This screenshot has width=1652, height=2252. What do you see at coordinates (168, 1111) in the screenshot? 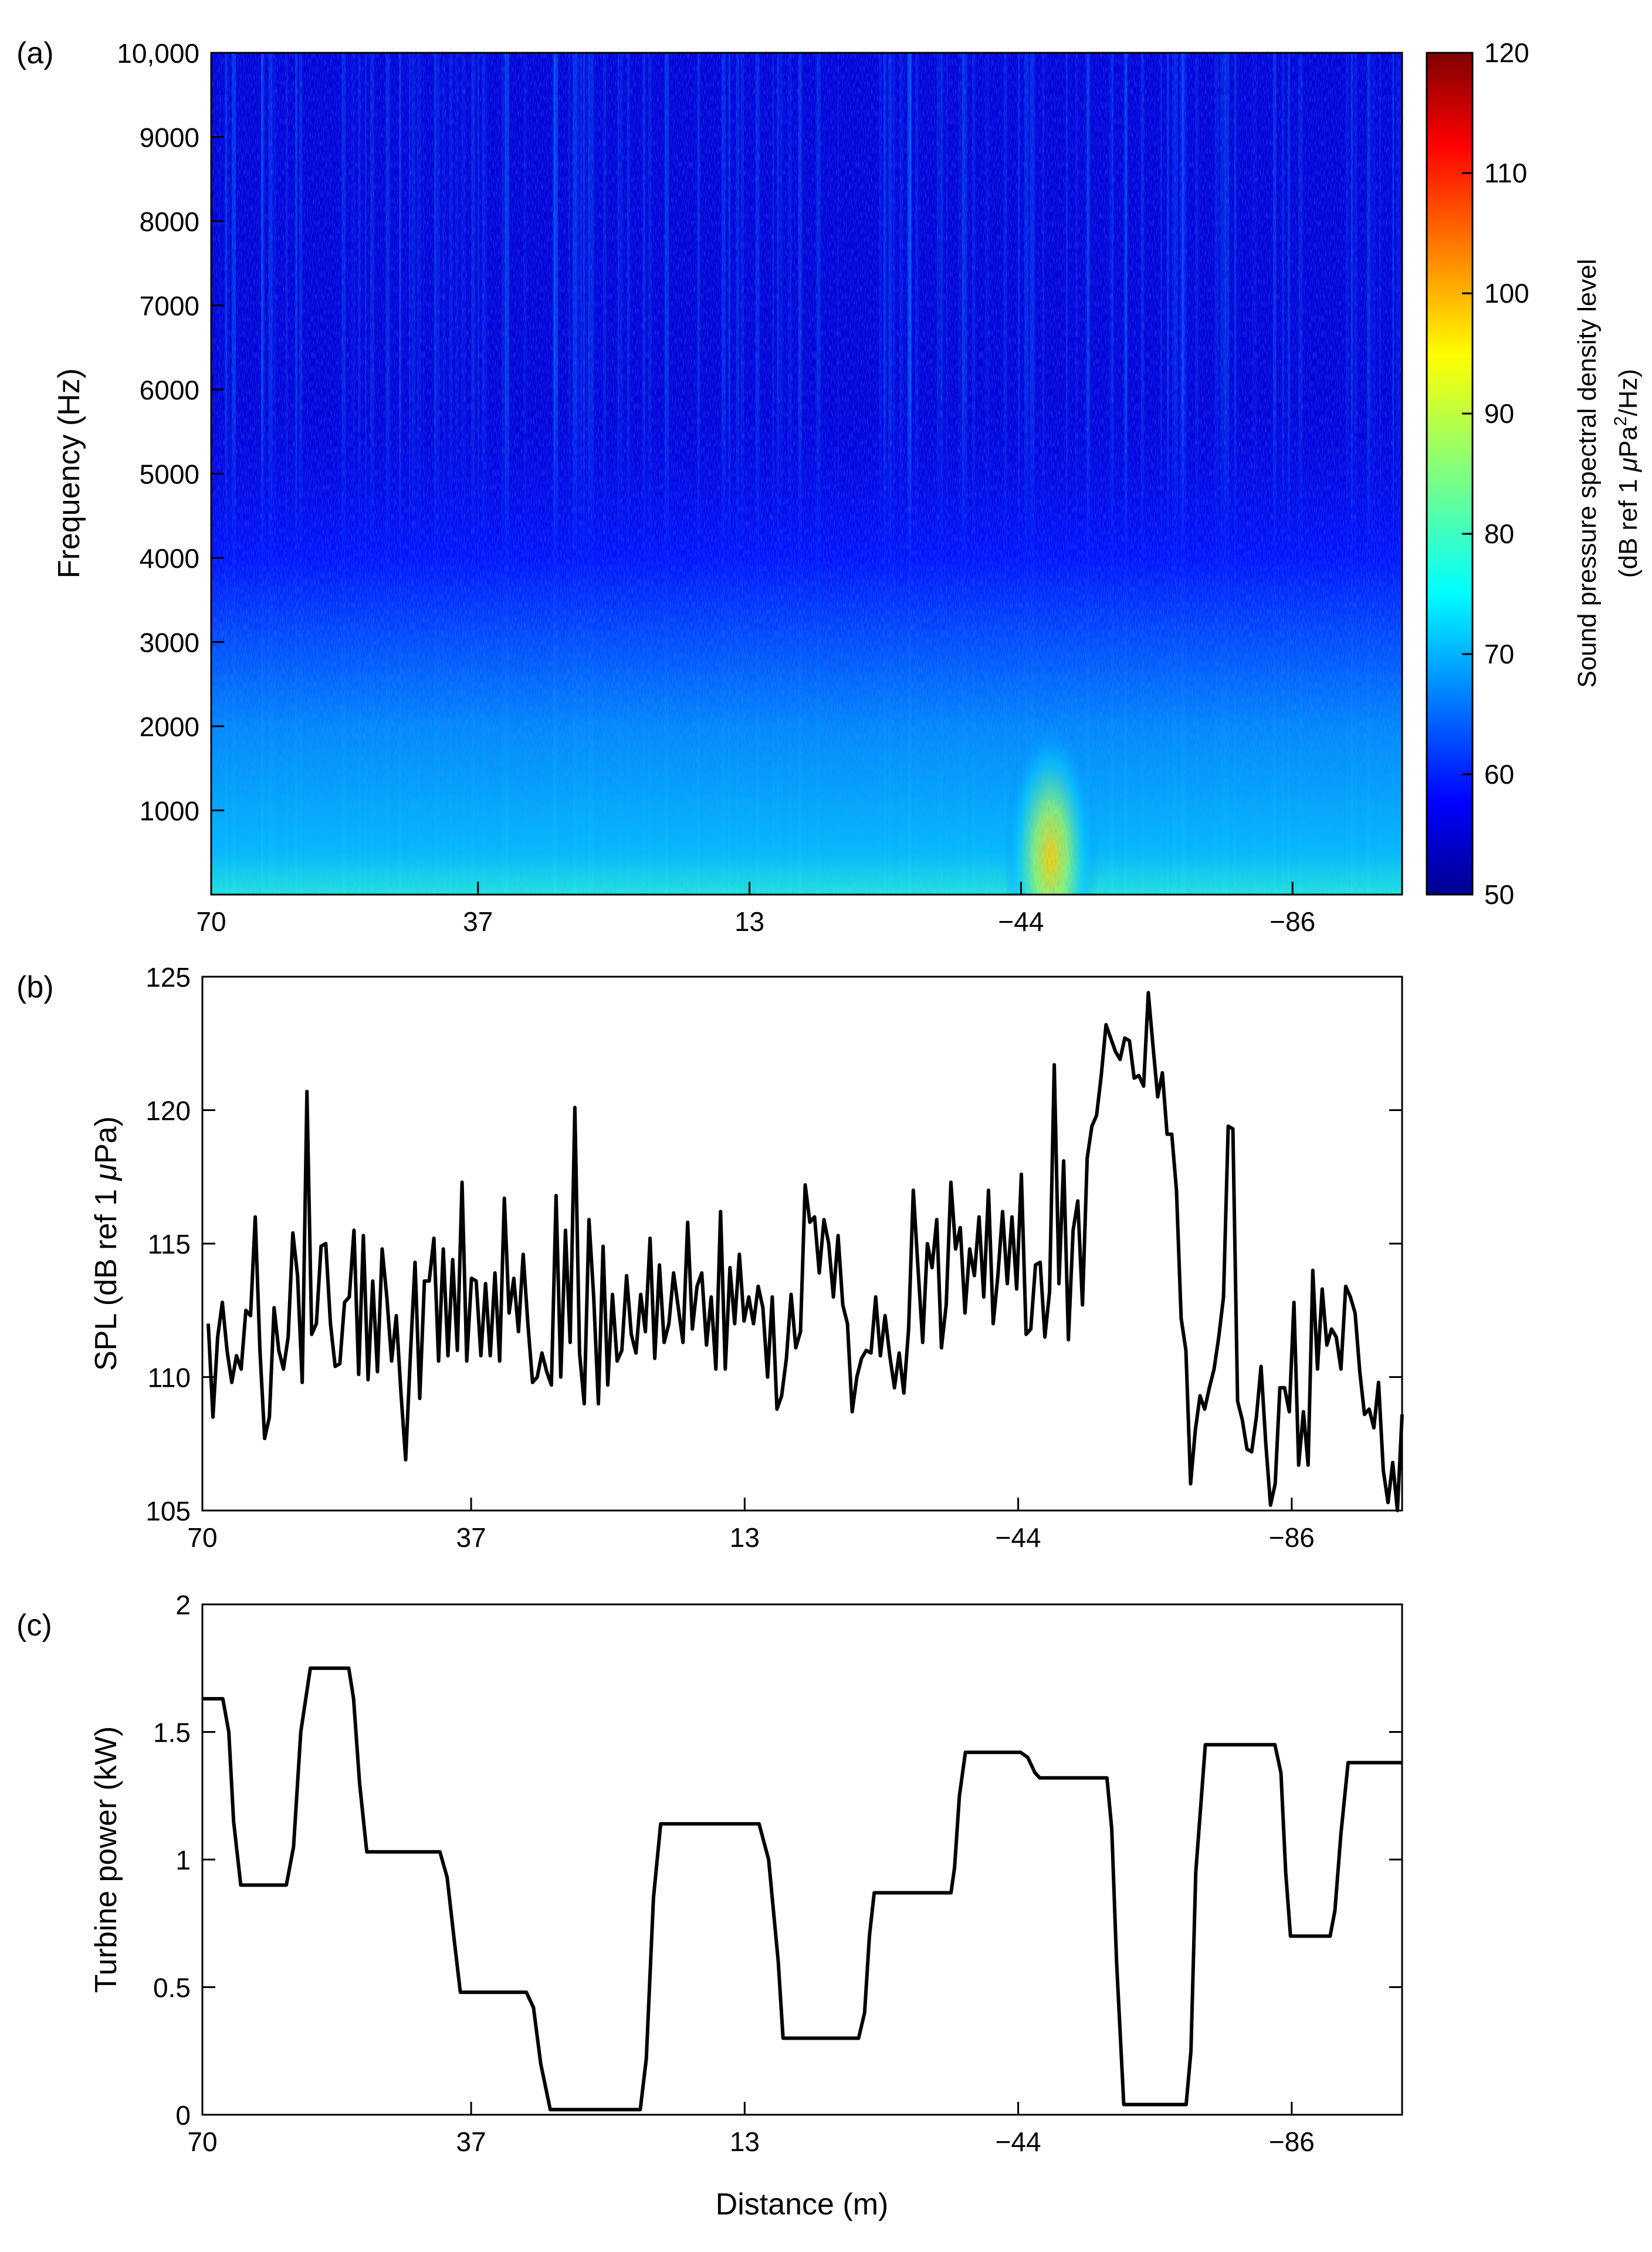
I see `spl-y-tick-label: 120` at bounding box center [168, 1111].